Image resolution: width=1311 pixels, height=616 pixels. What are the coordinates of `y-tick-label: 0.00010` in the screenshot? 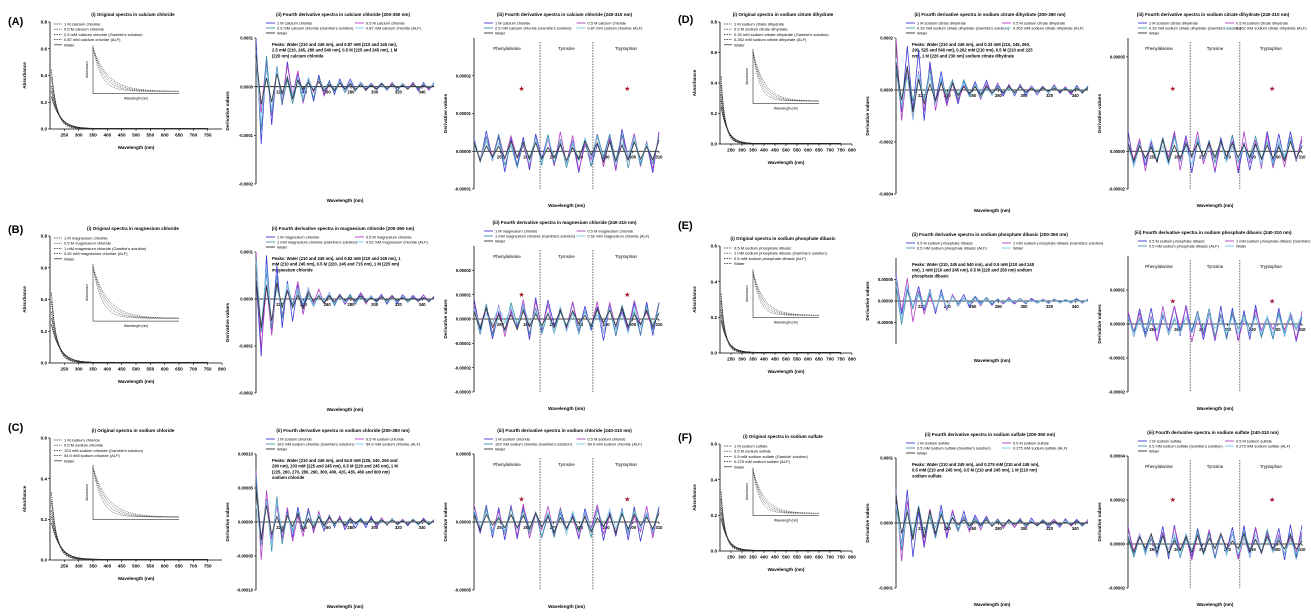 It's located at (246, 454).